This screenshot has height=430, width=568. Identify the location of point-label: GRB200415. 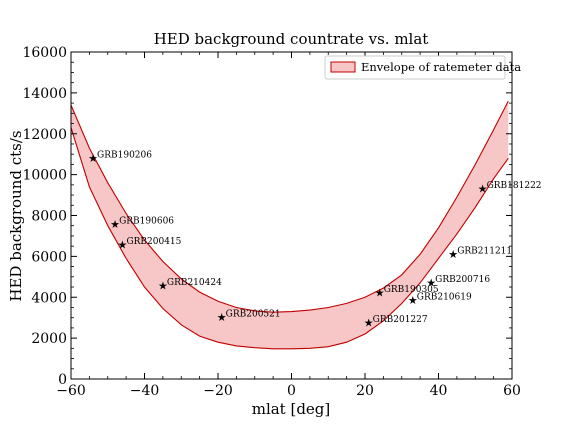
(153, 242).